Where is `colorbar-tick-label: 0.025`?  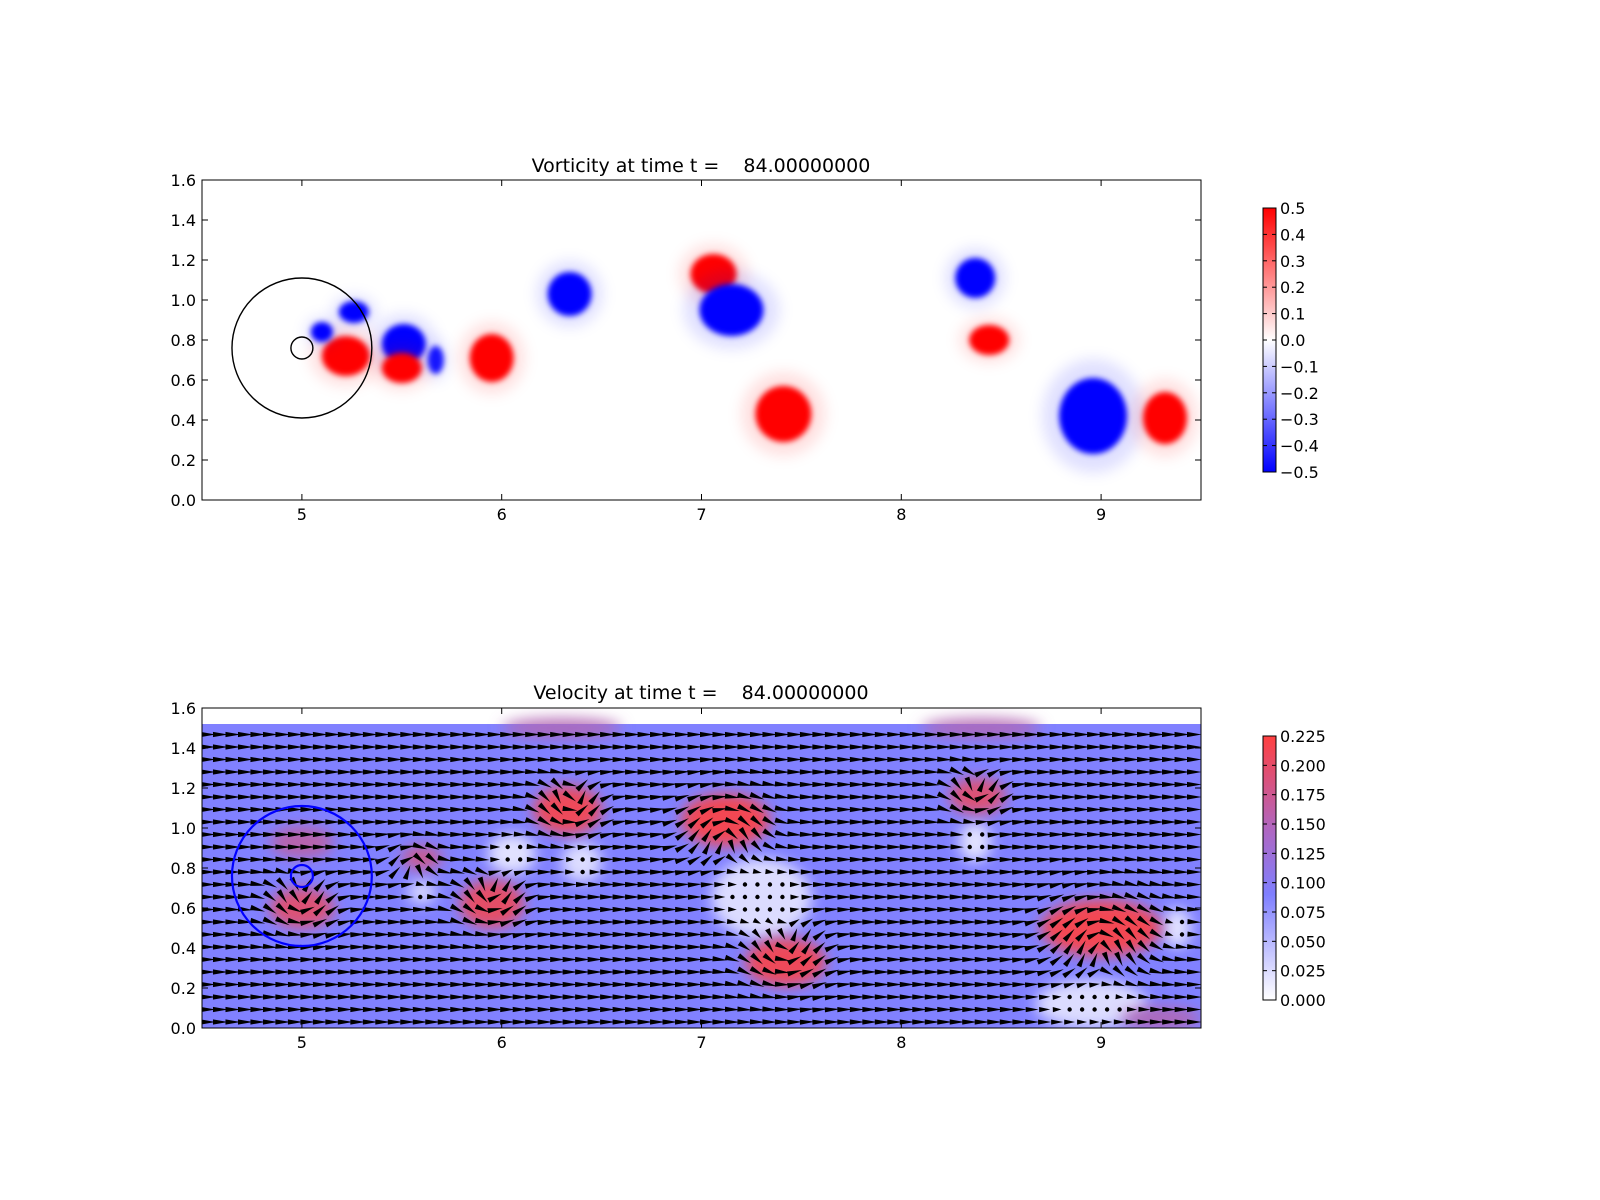 colorbar-tick-label: 0.025 is located at coordinates (1303, 971).